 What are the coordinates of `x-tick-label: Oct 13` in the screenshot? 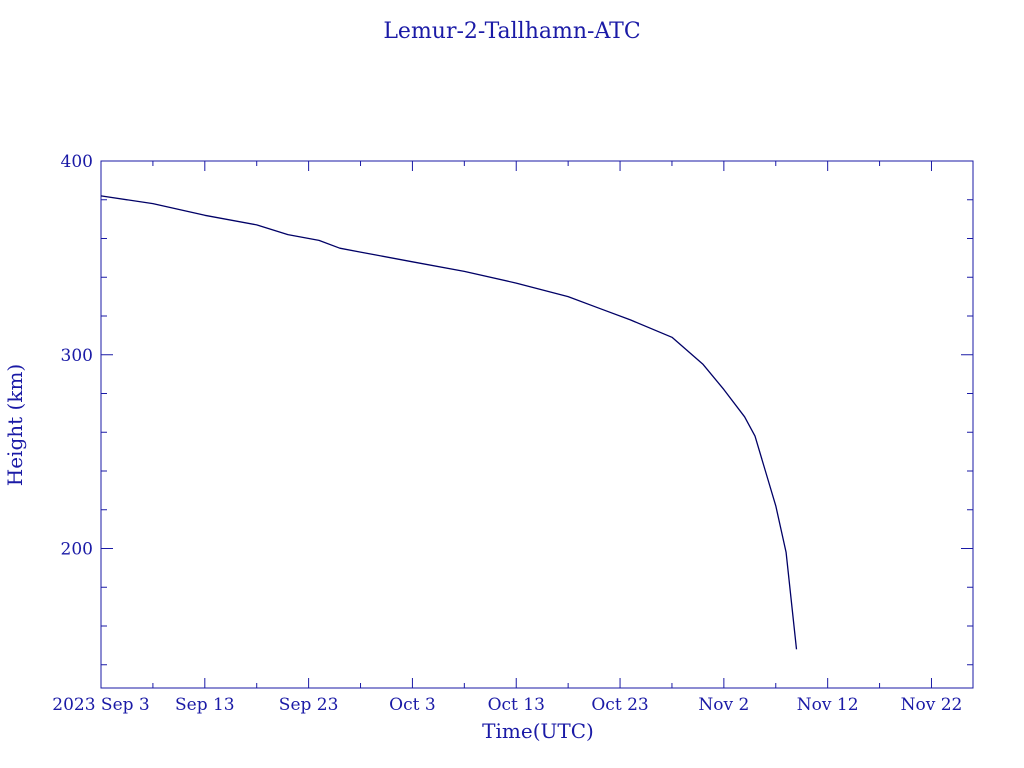 It's located at (516, 705).